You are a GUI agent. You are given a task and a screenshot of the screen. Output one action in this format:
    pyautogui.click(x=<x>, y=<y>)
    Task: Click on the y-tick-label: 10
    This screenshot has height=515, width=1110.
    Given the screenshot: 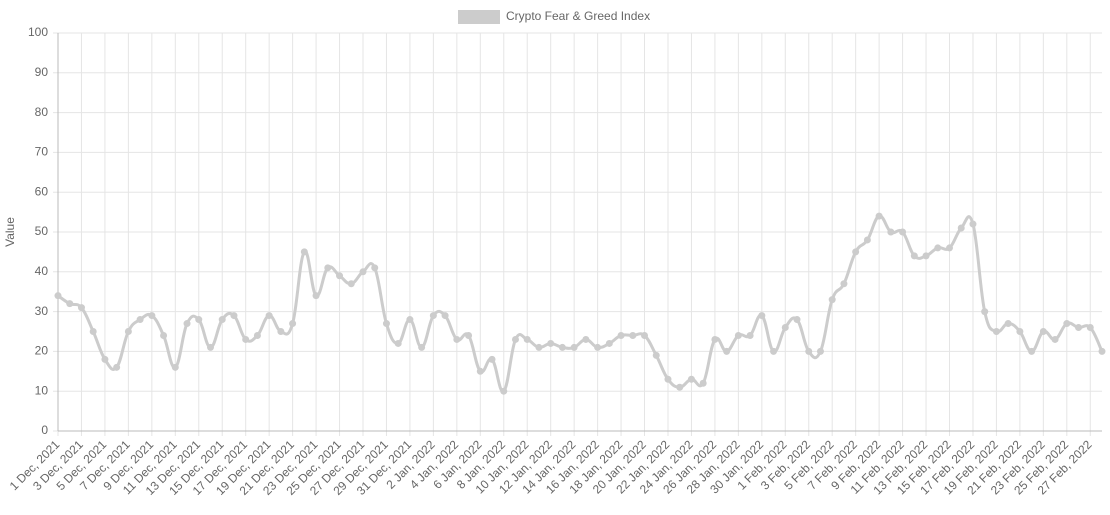 What is the action you would take?
    pyautogui.click(x=42, y=390)
    